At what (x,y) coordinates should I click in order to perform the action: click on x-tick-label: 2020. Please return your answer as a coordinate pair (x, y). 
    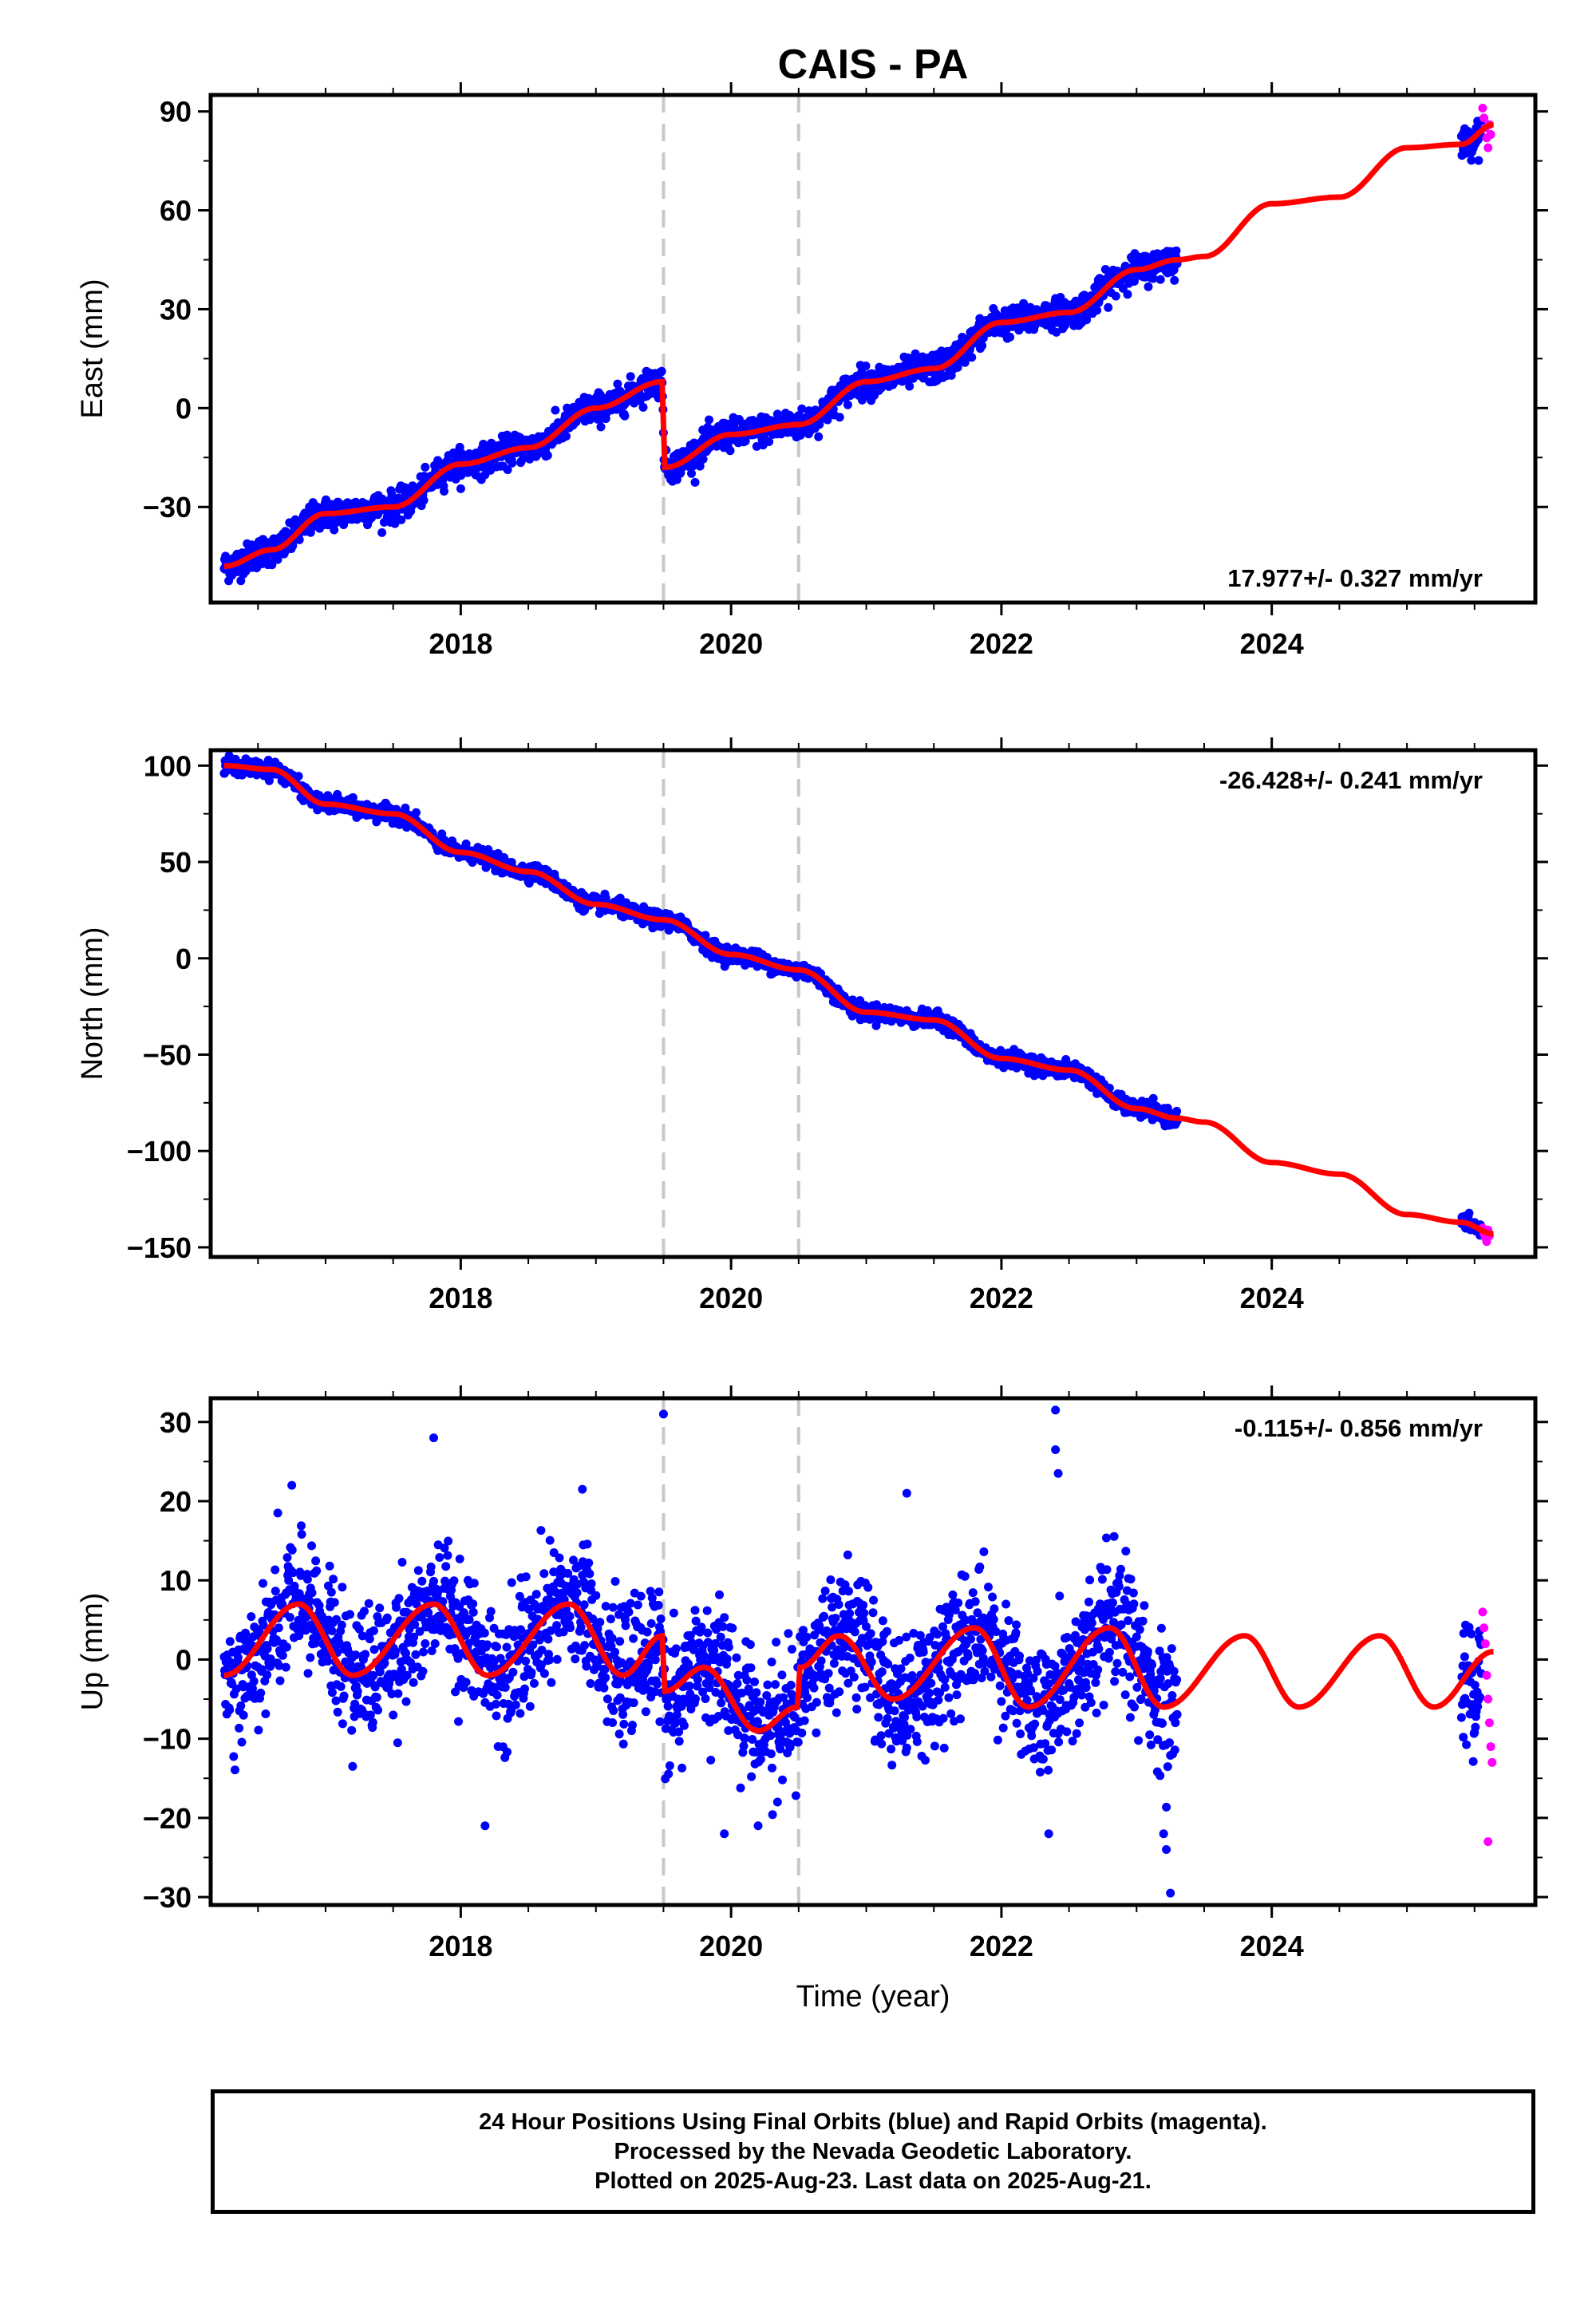
    Looking at the image, I should click on (731, 643).